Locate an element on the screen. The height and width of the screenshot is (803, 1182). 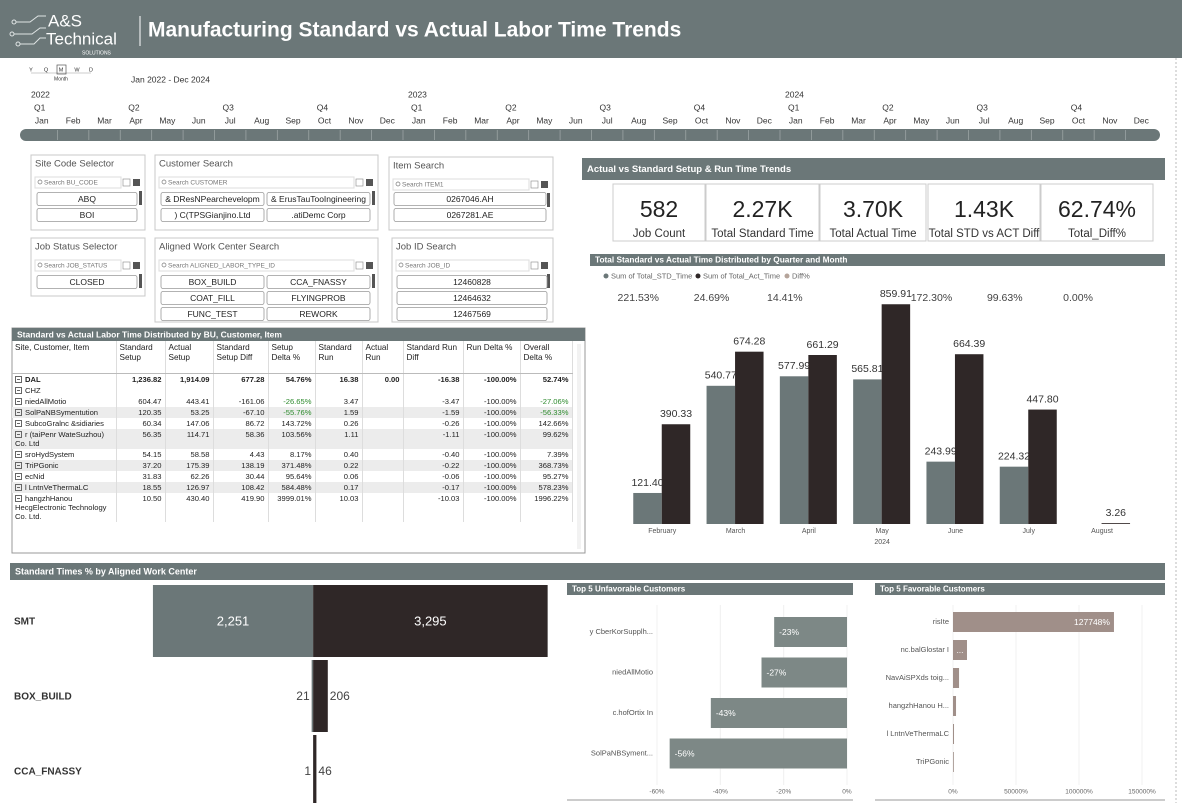
slicer-item-label: 12464632 is located at coordinates (472, 298).